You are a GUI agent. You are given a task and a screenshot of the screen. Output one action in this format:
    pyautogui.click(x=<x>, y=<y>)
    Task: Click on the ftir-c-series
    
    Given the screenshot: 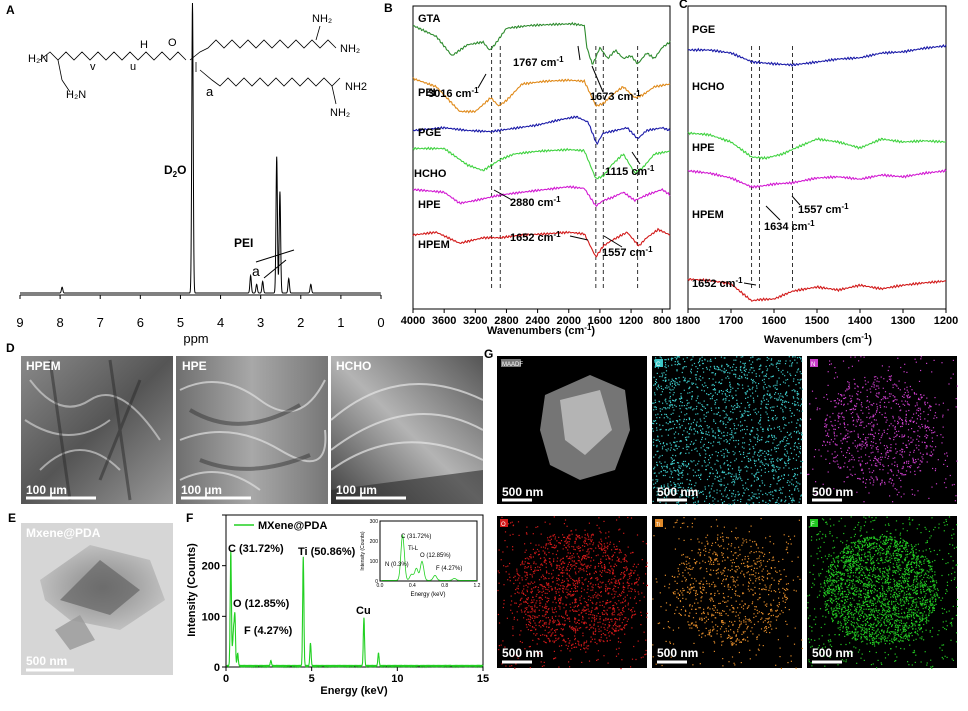 What is the action you would take?
    pyautogui.click(x=817, y=173)
    